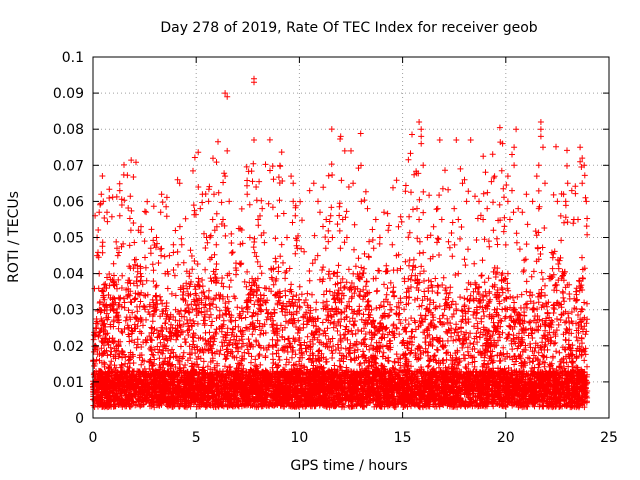  I want to click on y-tick-label: 0.06, so click(68, 202).